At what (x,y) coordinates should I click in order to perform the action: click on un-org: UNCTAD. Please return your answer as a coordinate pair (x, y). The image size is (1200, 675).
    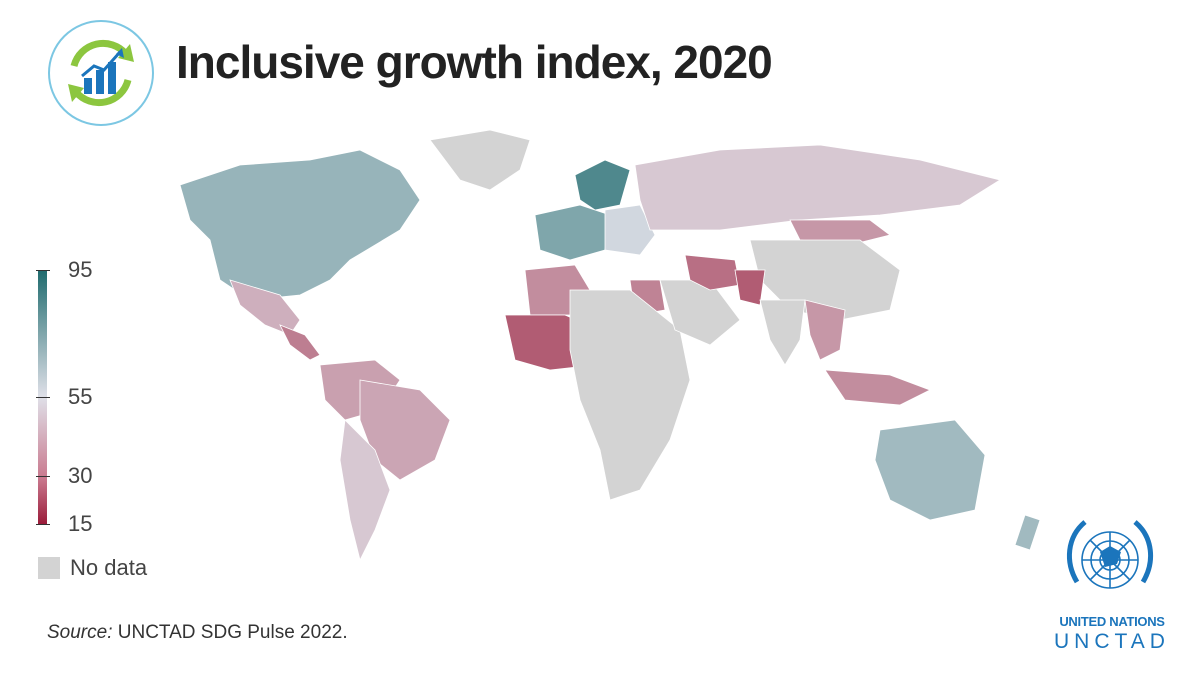
    Looking at the image, I should click on (1112, 641).